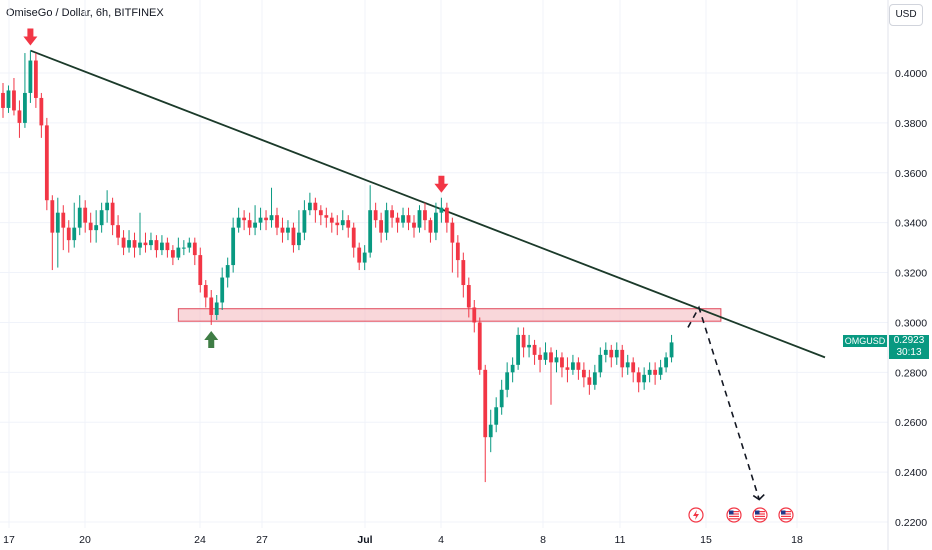 This screenshot has height=550, width=932. What do you see at coordinates (200, 540) in the screenshot?
I see `time-tick-label: 24` at bounding box center [200, 540].